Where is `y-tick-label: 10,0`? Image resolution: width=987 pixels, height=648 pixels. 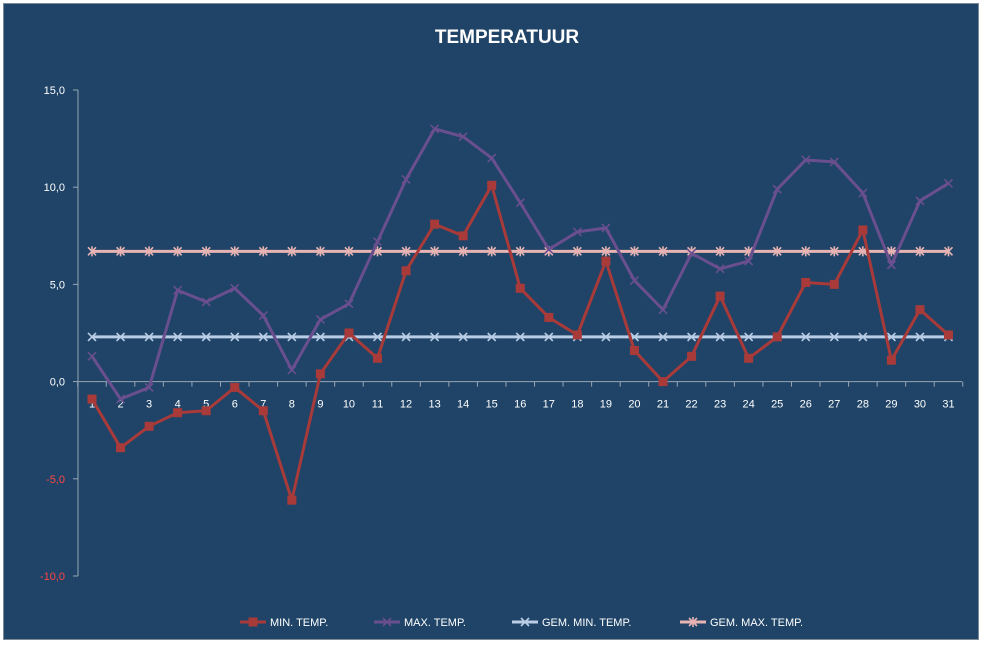
y-tick-label: 10,0 is located at coordinates (54, 188).